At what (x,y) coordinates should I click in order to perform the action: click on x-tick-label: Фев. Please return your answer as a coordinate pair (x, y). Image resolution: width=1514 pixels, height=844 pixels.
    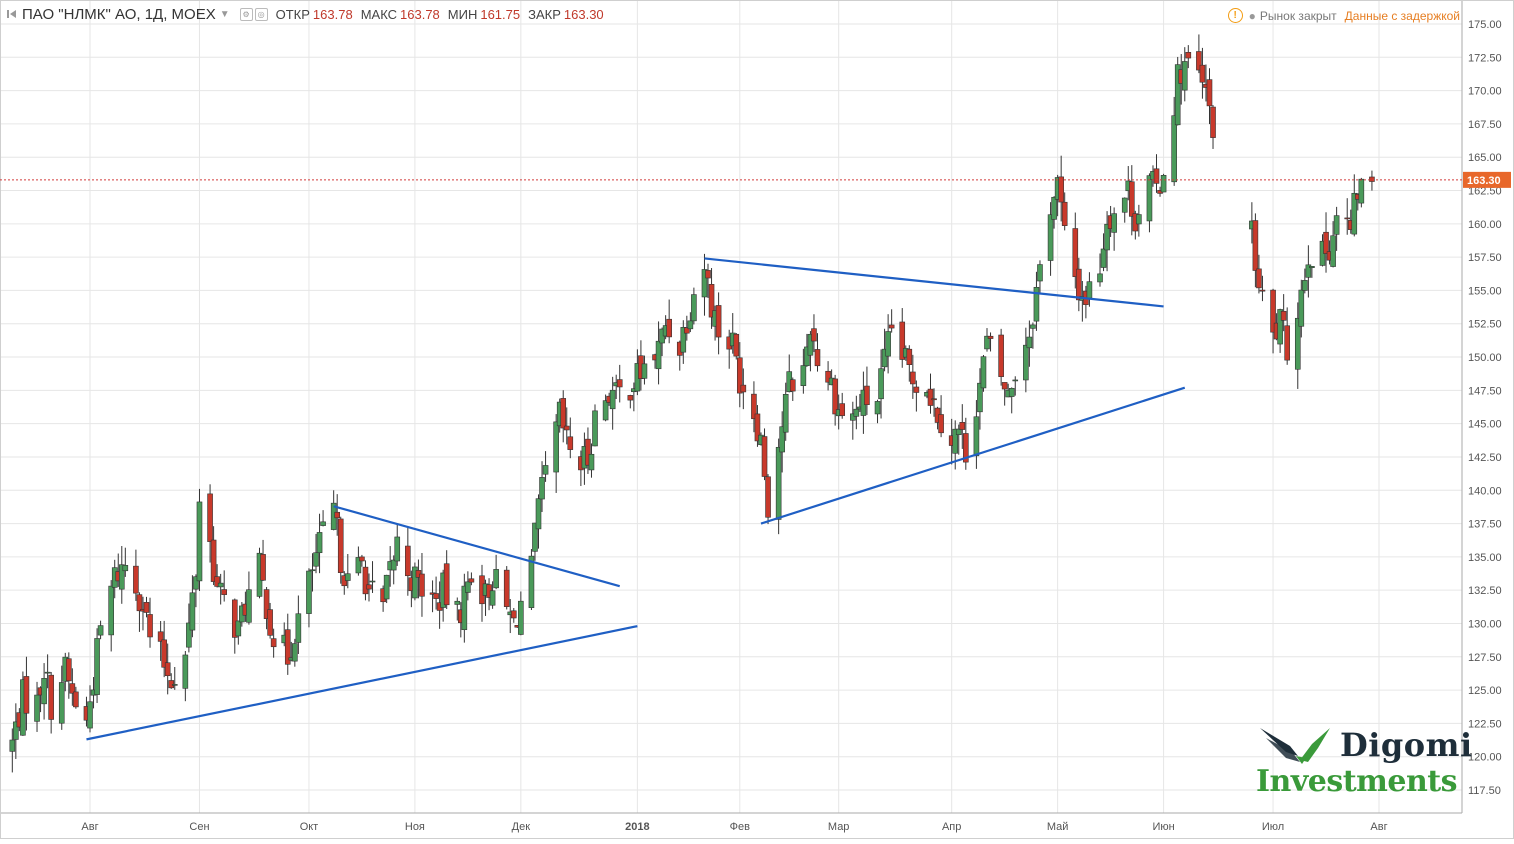
    Looking at the image, I should click on (740, 827).